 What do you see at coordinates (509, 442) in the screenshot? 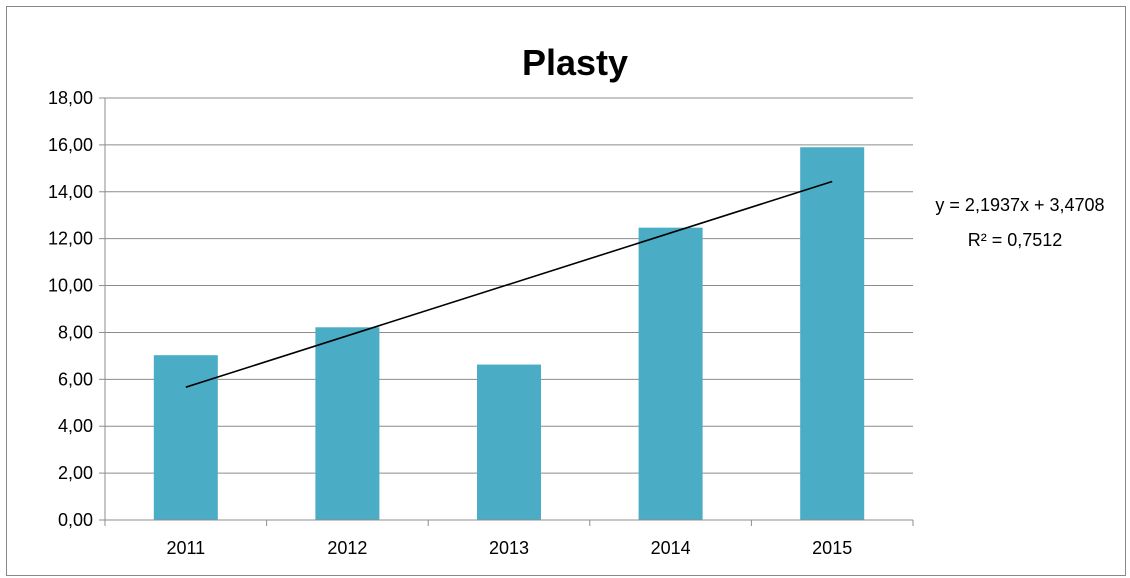
I see `bar-2013` at bounding box center [509, 442].